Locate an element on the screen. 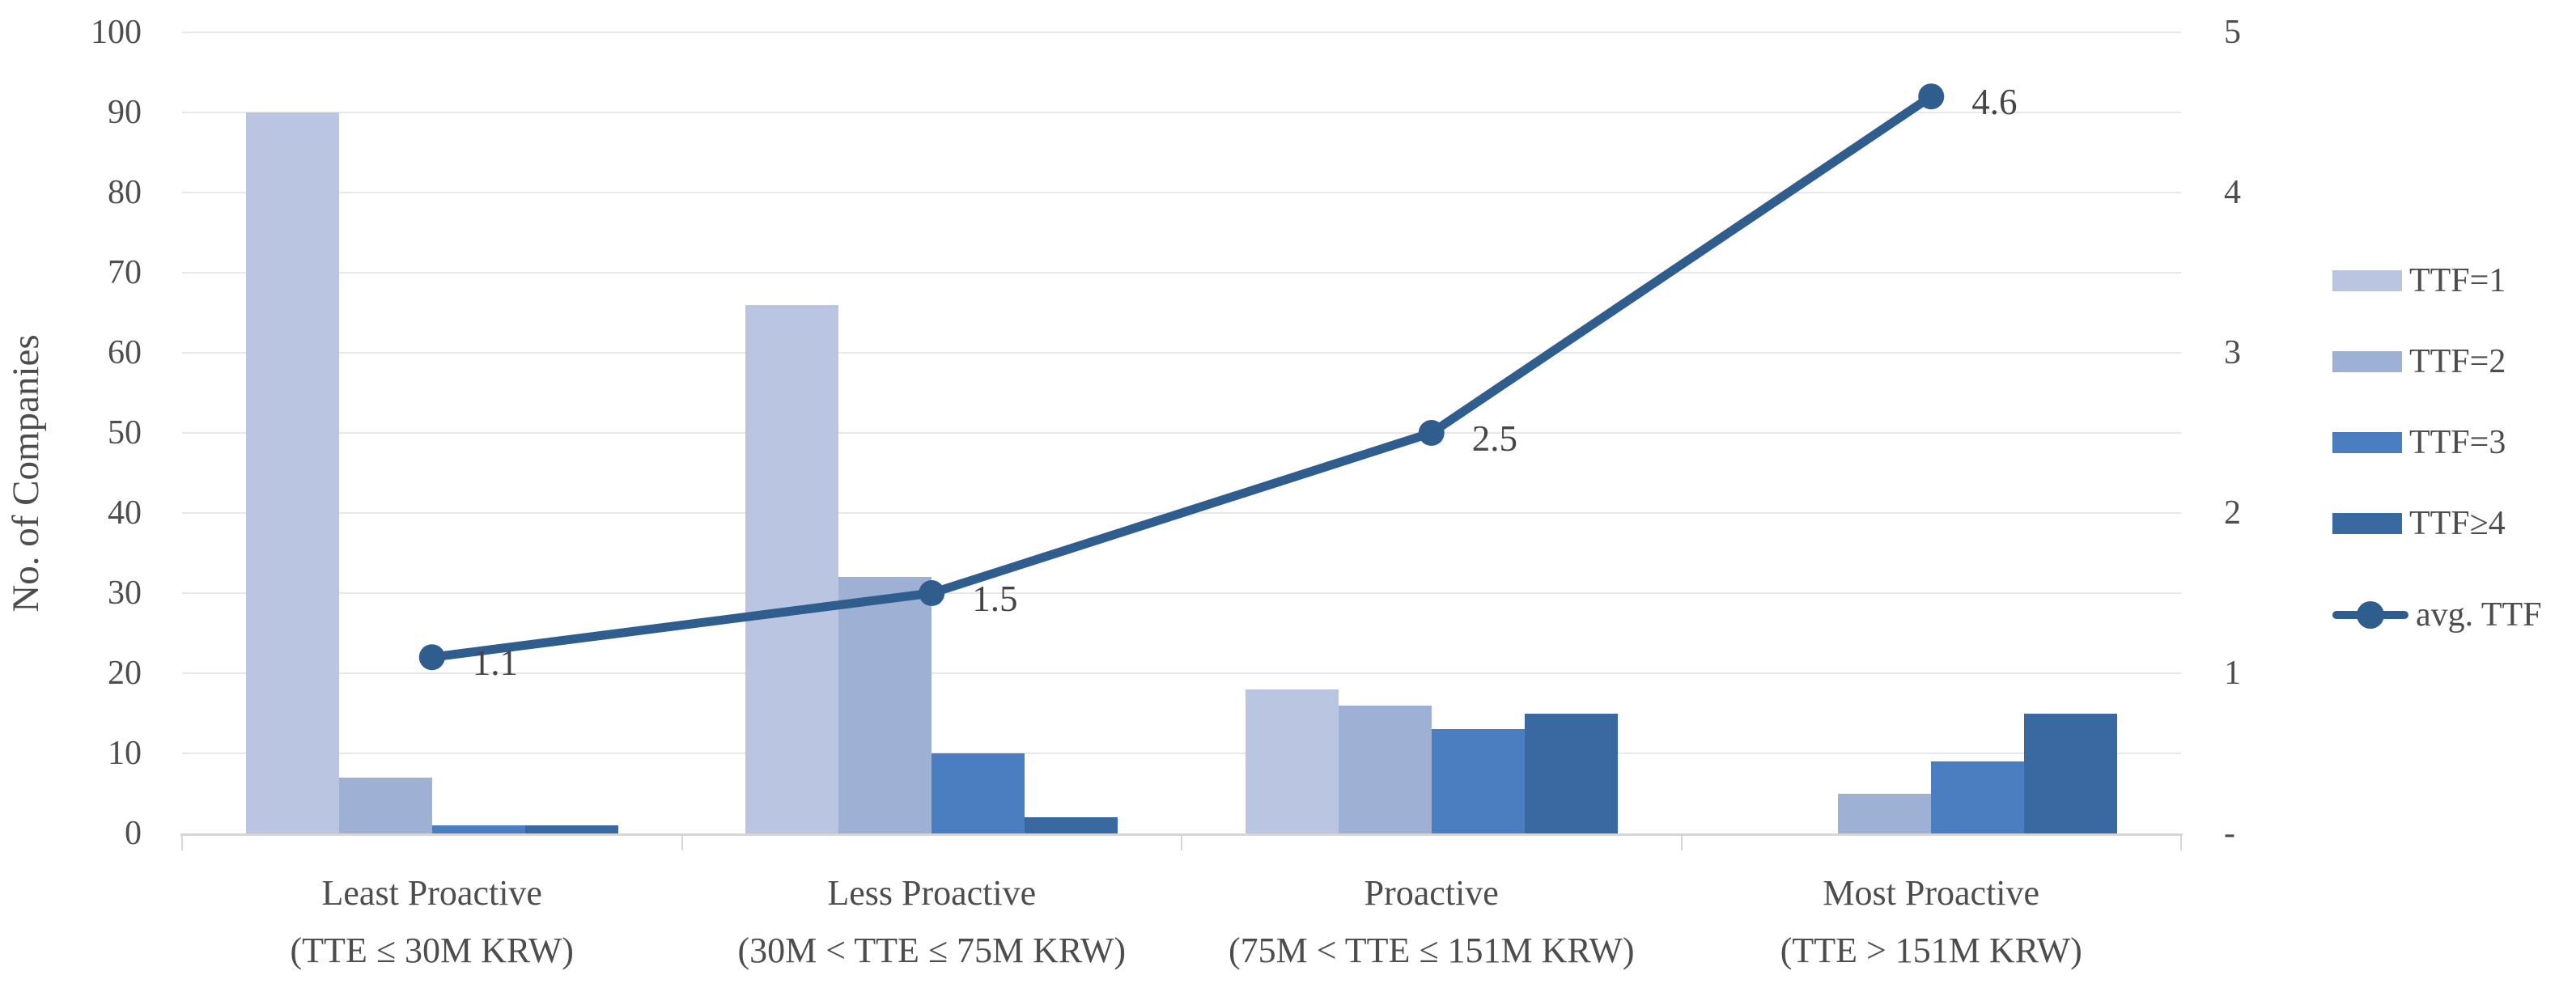 The image size is (2576, 988). line-data-label: 4.6 is located at coordinates (1994, 102).